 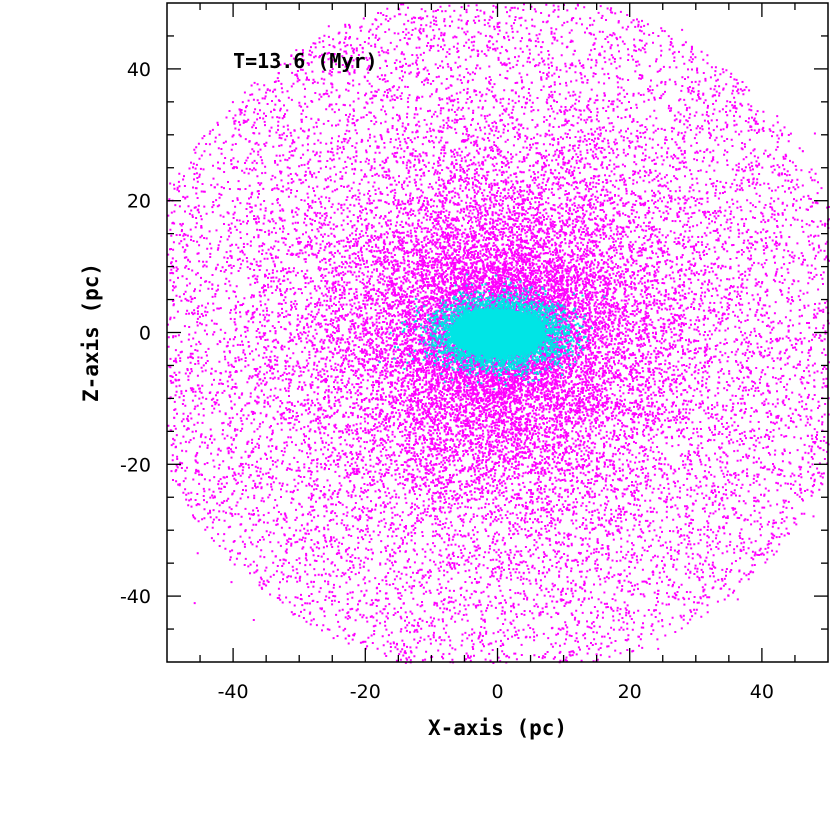 What do you see at coordinates (305, 61) in the screenshot?
I see `time-annotation: T=13.6 (Myr)` at bounding box center [305, 61].